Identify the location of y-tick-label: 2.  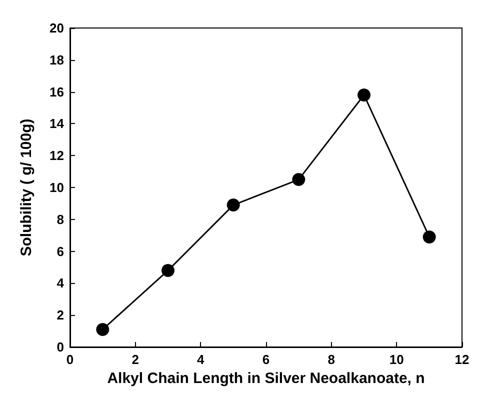
(60, 315).